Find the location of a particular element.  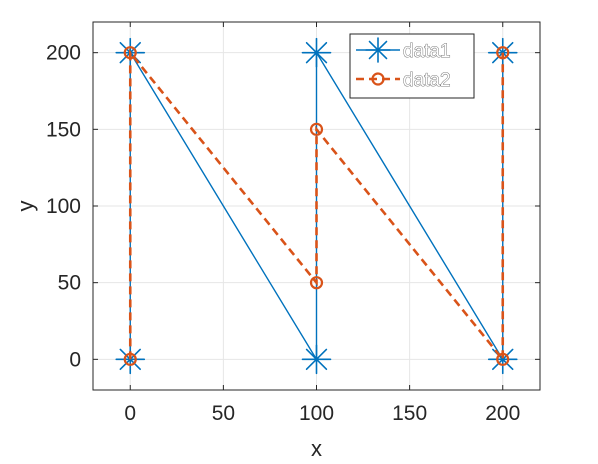

legend: data1 data2 is located at coordinates (412, 66).